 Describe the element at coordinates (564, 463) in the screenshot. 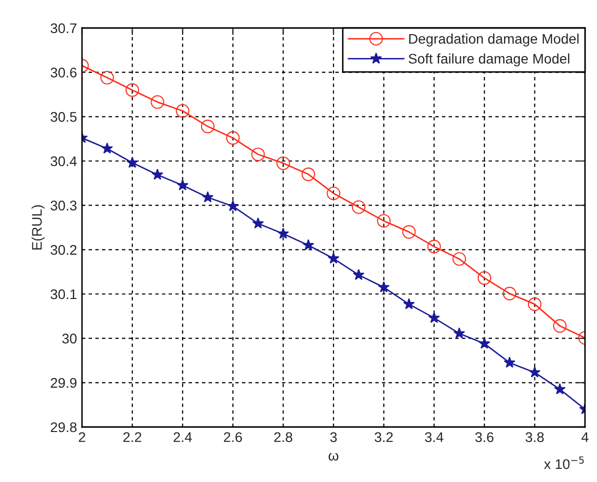

I see `text: x 10$^{−5}$` at that location.